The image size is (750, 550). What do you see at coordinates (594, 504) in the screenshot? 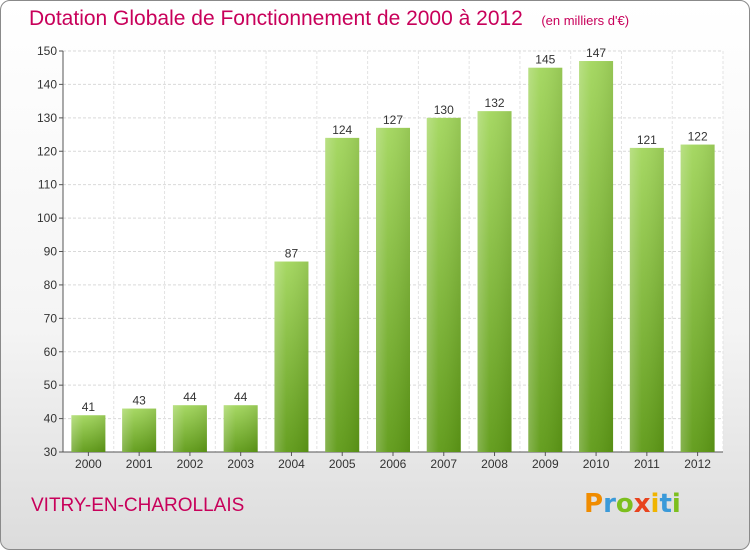
I see `logo-letter: P` at bounding box center [594, 504].